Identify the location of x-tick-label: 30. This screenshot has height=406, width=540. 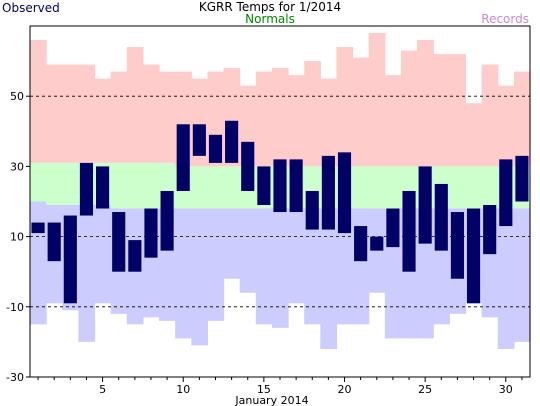
(506, 389).